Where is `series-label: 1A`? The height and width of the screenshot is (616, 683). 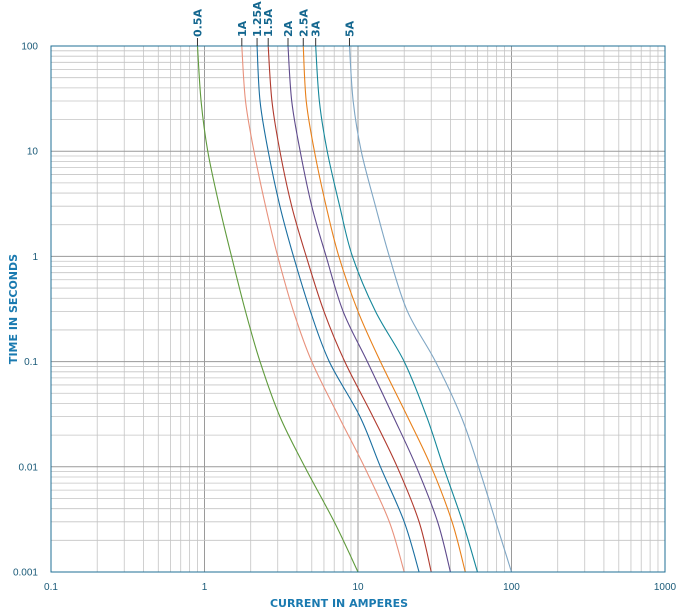
series-label: 1A is located at coordinates (242, 28).